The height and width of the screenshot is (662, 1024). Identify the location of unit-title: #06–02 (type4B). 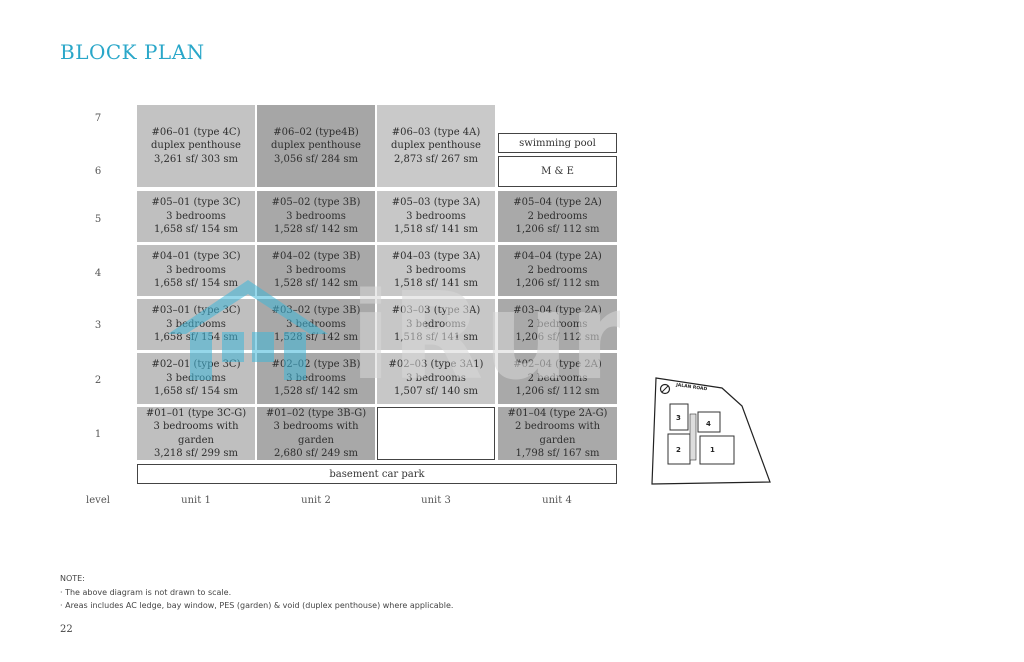
(316, 132).